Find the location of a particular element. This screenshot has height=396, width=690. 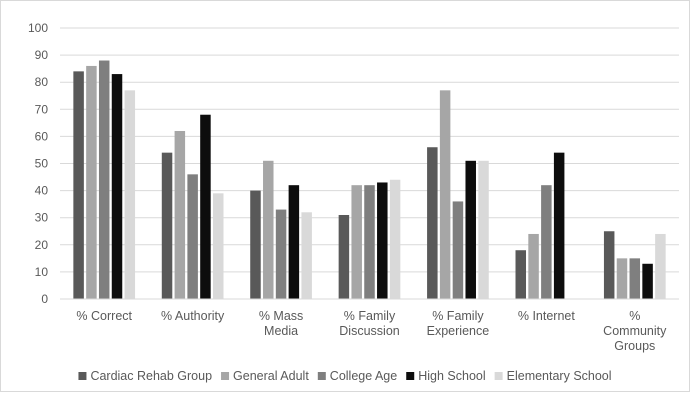

x-category-label: % Correct is located at coordinates (104, 316).